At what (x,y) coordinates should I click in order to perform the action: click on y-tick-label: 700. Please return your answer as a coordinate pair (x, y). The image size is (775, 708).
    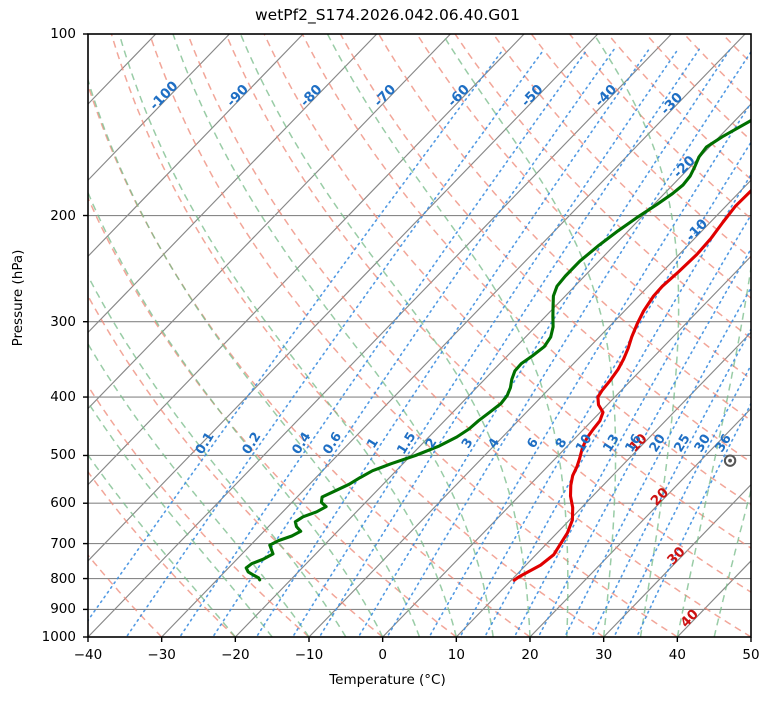
    Looking at the image, I should click on (63, 543).